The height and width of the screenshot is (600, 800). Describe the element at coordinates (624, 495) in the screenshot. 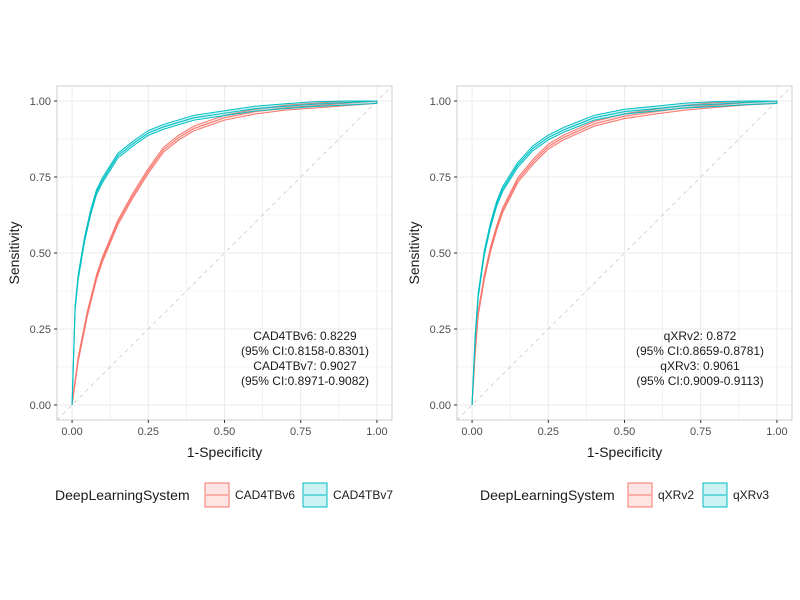

I see `legend-2: DeepLearningSystem qXRv2 qXRv3` at that location.